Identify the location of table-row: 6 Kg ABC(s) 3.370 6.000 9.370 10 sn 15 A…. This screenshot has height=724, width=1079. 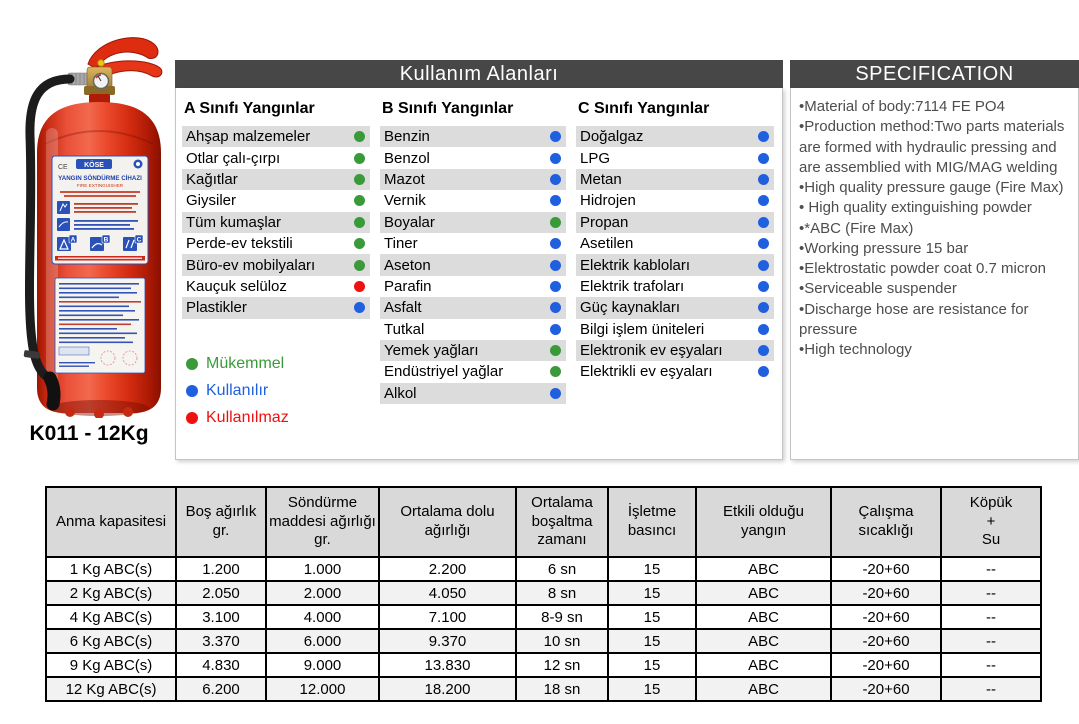
(543, 641).